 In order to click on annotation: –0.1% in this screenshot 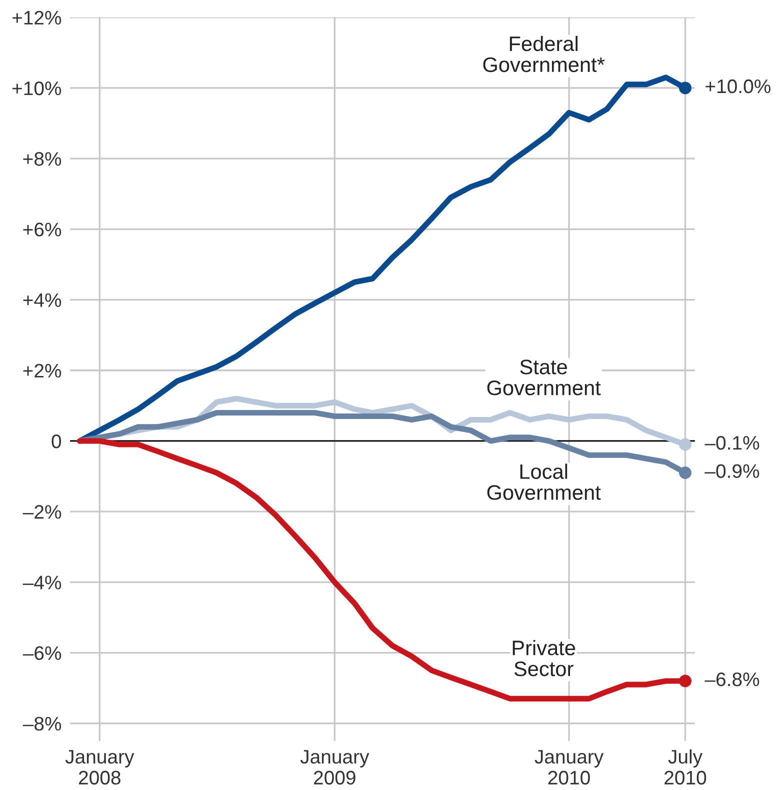, I will do `click(732, 443)`.